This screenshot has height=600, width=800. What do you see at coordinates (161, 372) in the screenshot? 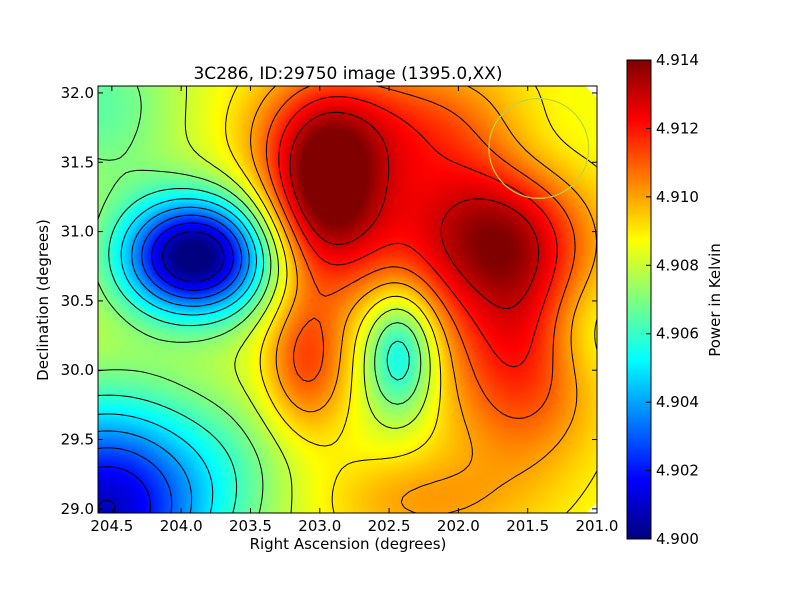
I see `contour-4.901` at bounding box center [161, 372].